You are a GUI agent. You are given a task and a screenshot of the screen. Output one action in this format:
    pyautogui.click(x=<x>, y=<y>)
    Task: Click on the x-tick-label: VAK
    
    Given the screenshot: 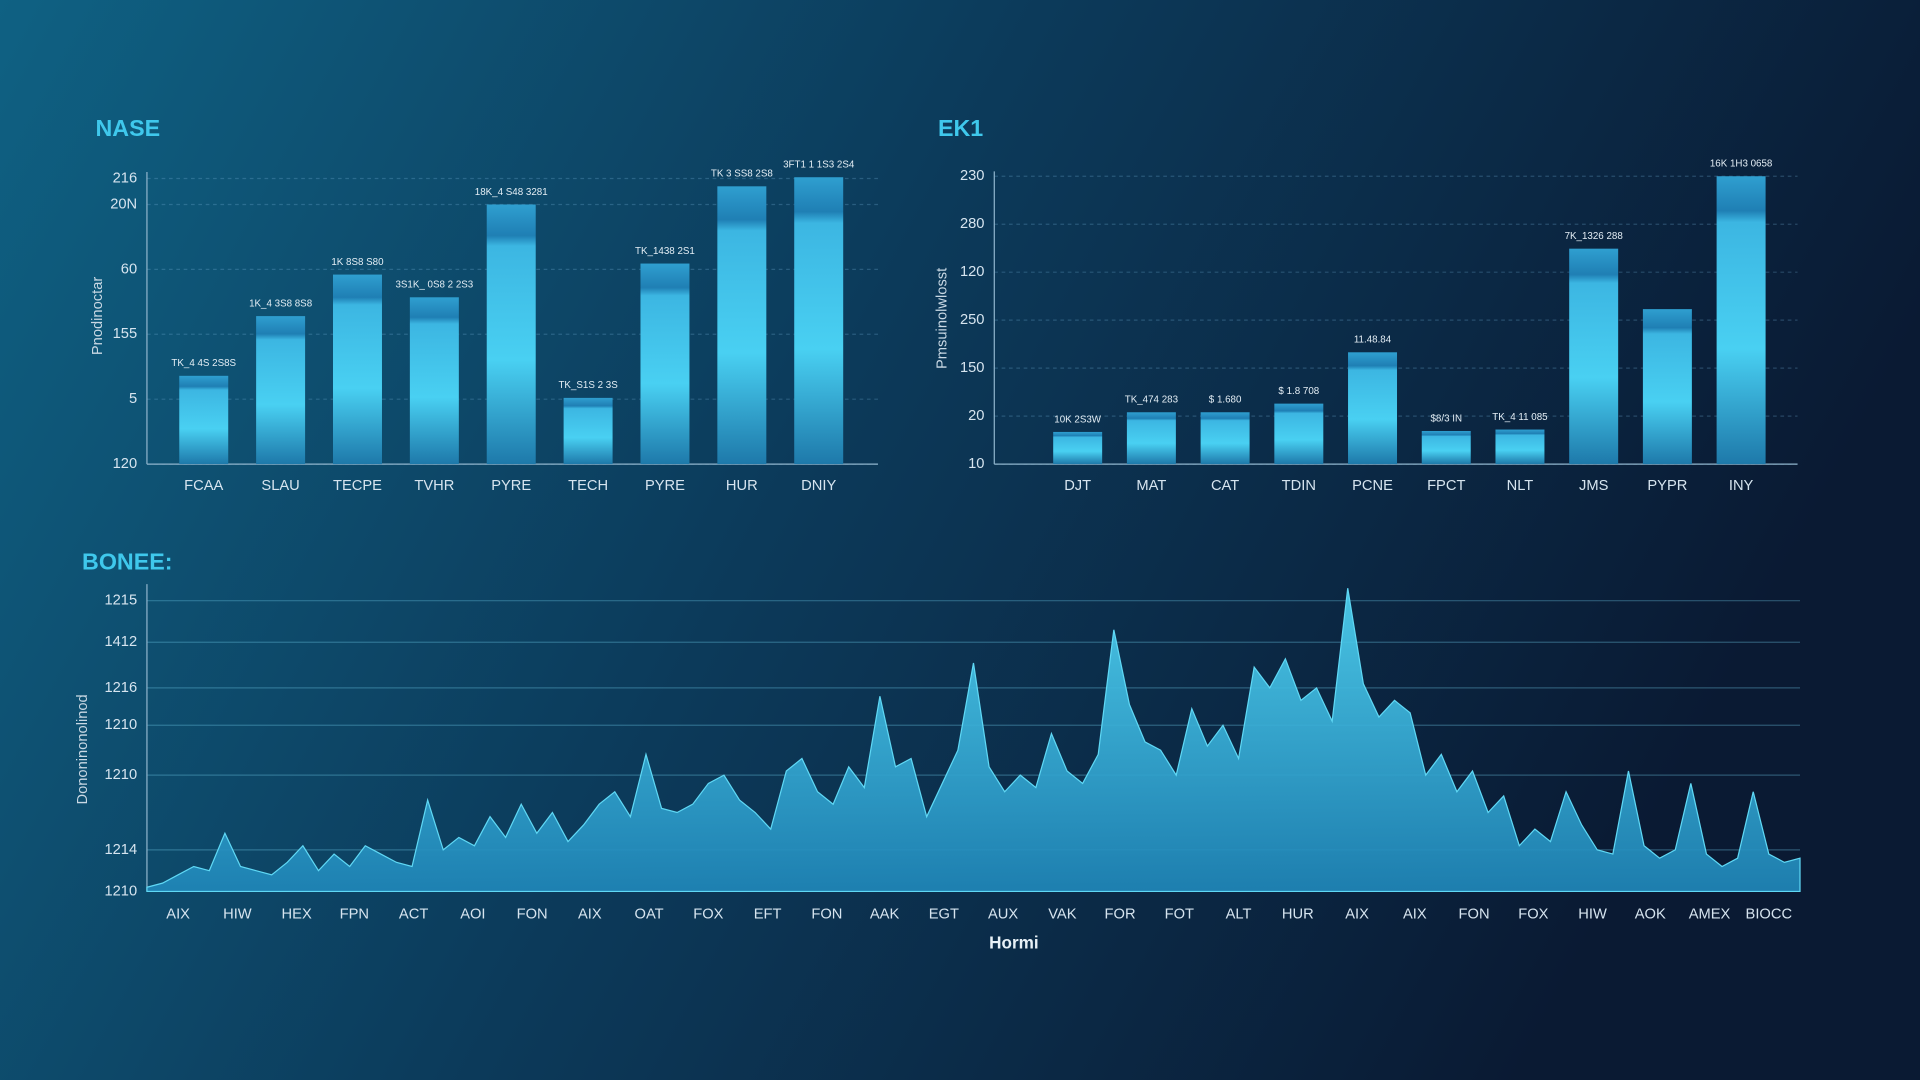 What is the action you would take?
    pyautogui.click(x=1062, y=915)
    